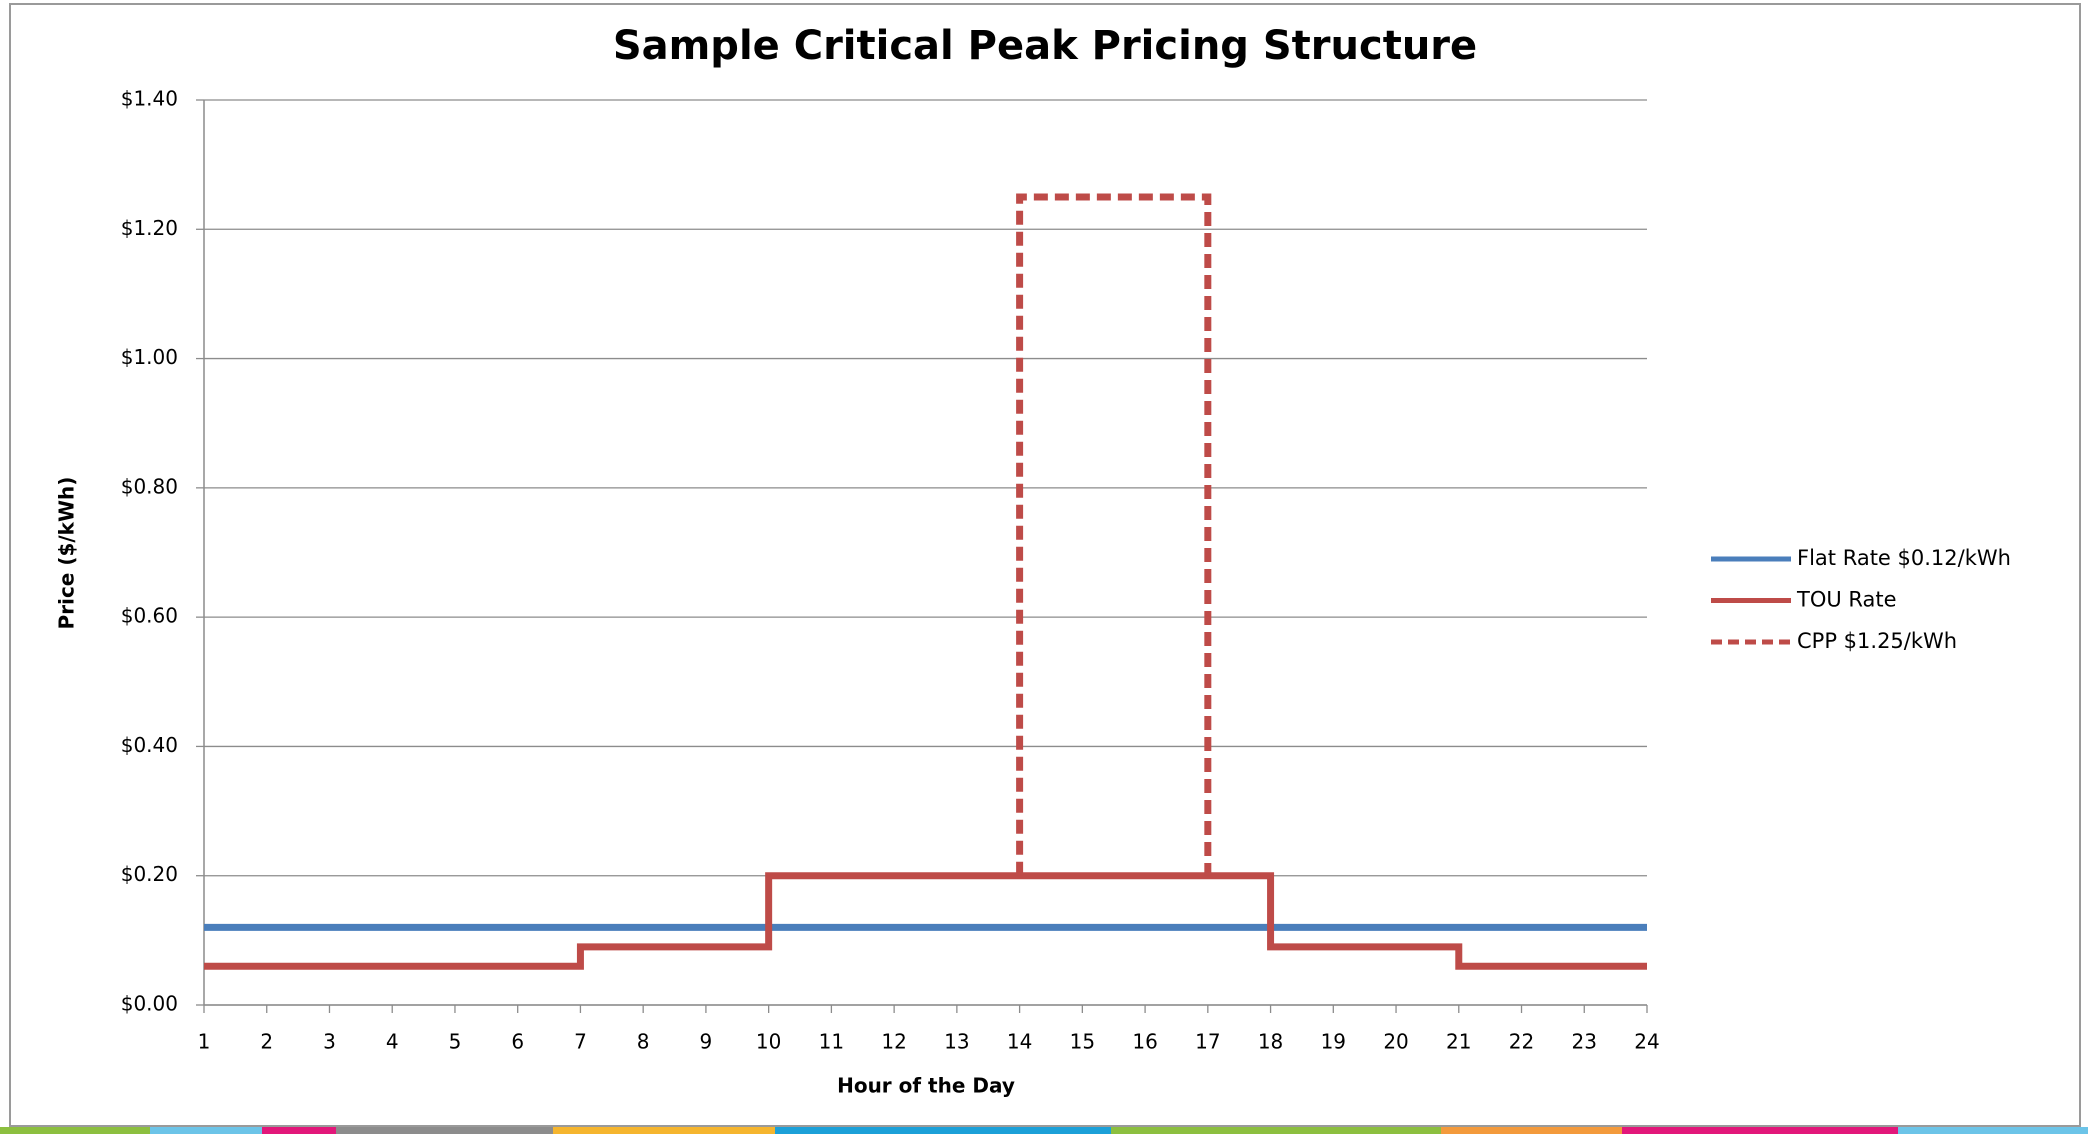 The height and width of the screenshot is (1134, 2088). I want to click on legend-label: Flat Rate $0.12/kWh, so click(1904, 558).